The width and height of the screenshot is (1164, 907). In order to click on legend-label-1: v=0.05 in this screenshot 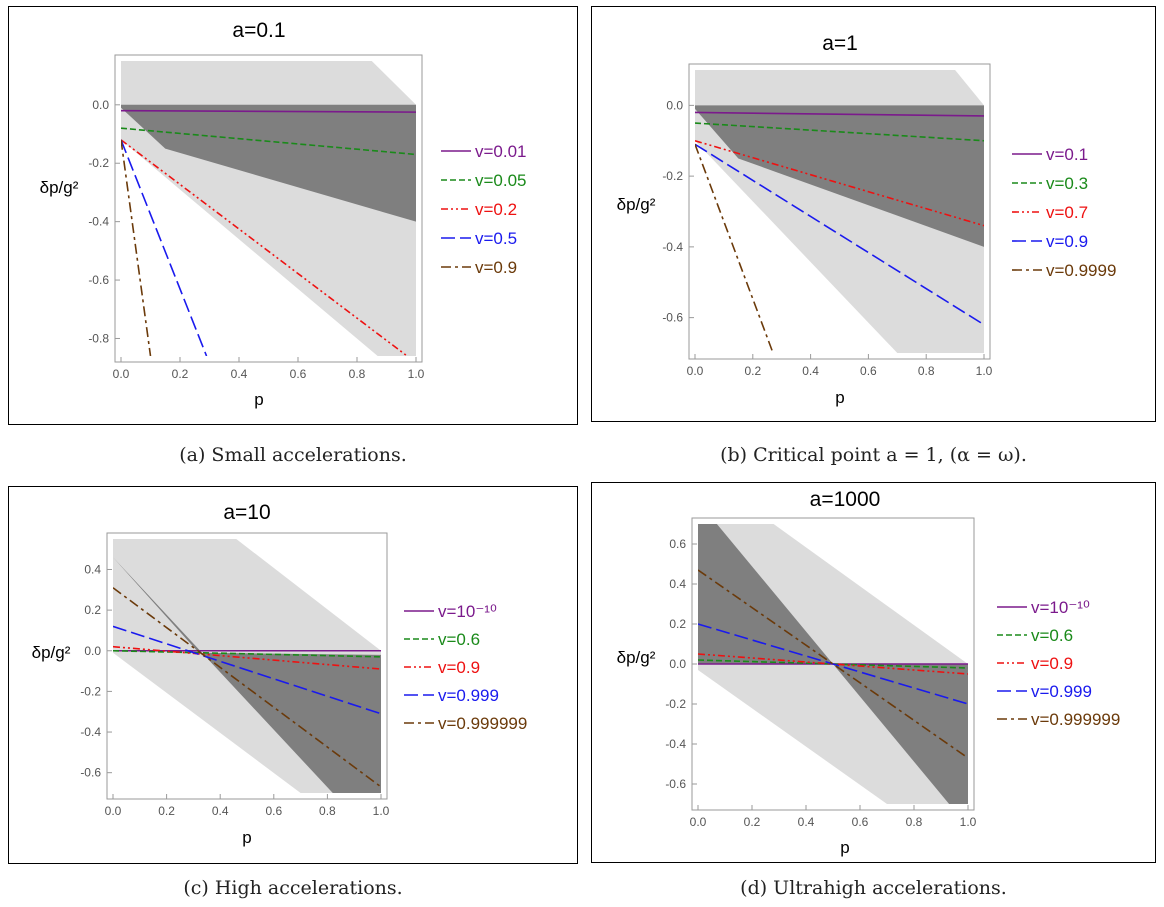, I will do `click(501, 180)`.